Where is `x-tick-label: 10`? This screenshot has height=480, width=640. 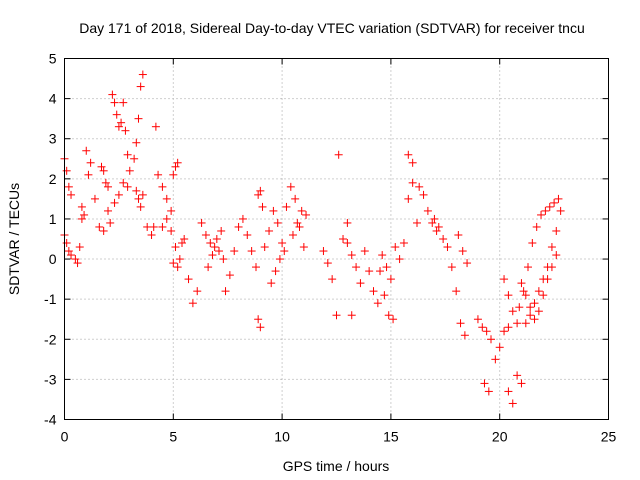
x-tick-label: 10 is located at coordinates (282, 437).